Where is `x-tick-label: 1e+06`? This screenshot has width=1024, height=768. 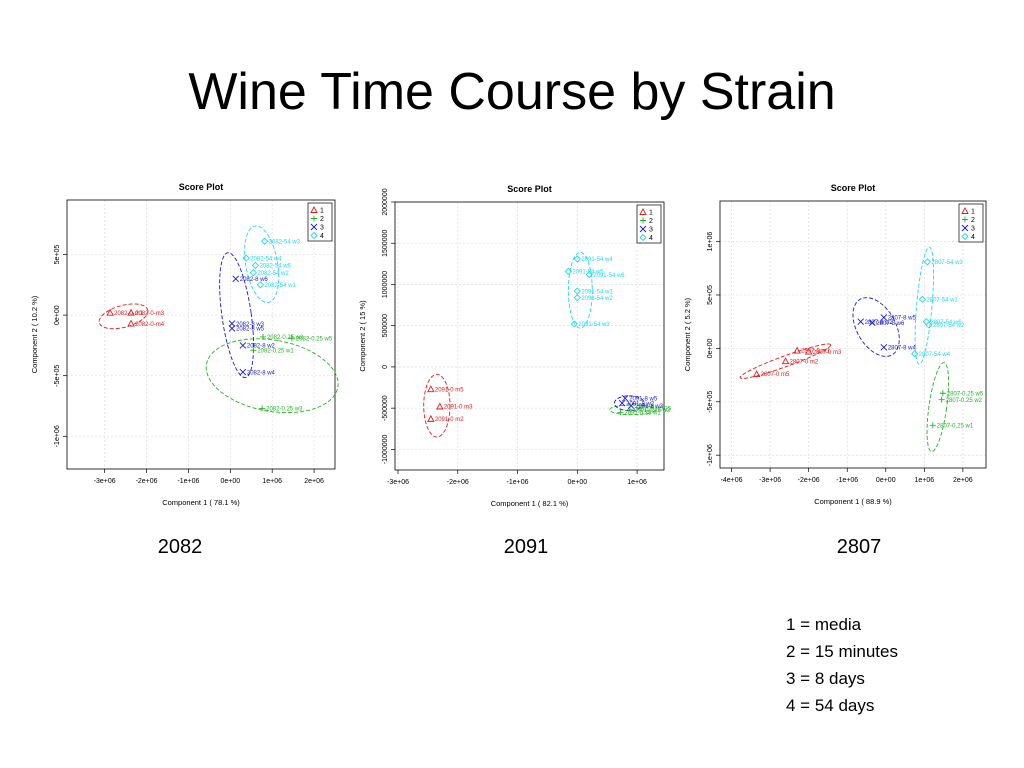
x-tick-label: 1e+06 is located at coordinates (272, 481).